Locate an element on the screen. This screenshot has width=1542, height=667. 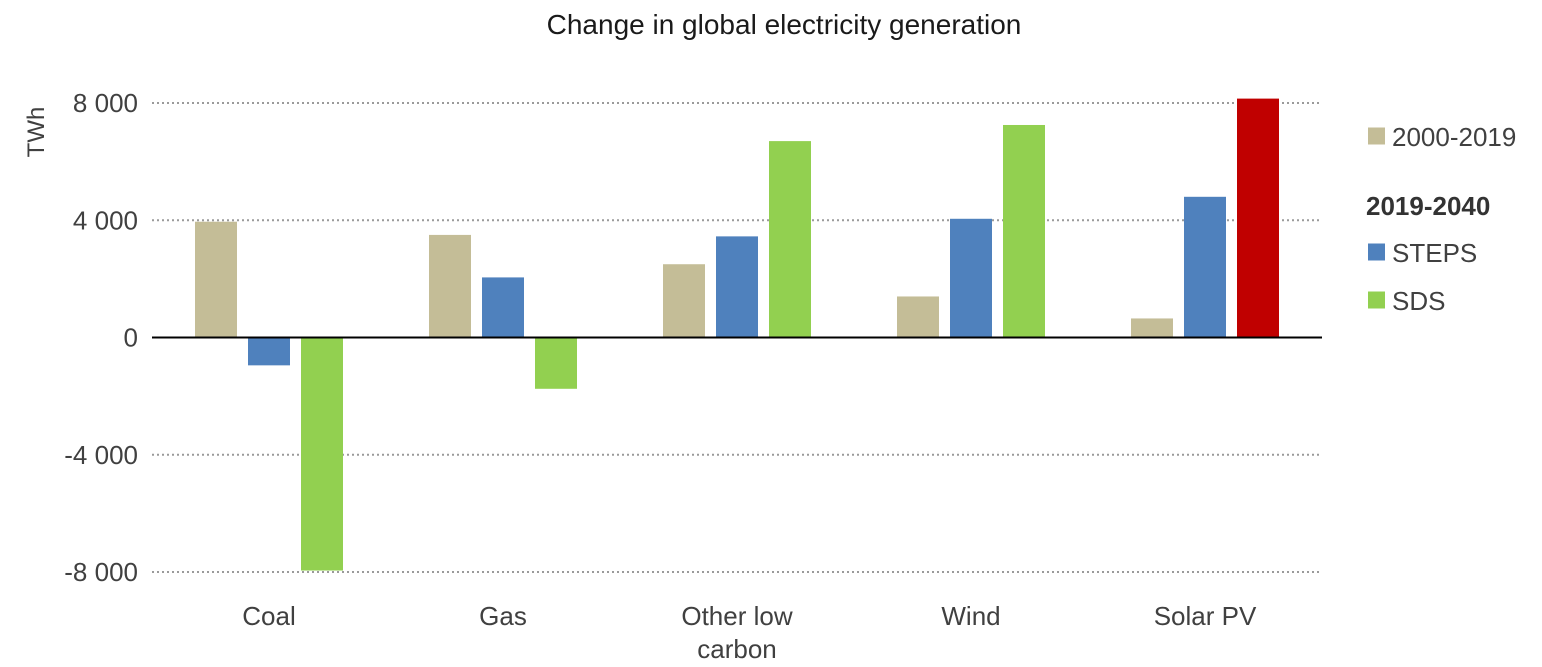
y-tick-label: -8 000 is located at coordinates (101, 572).